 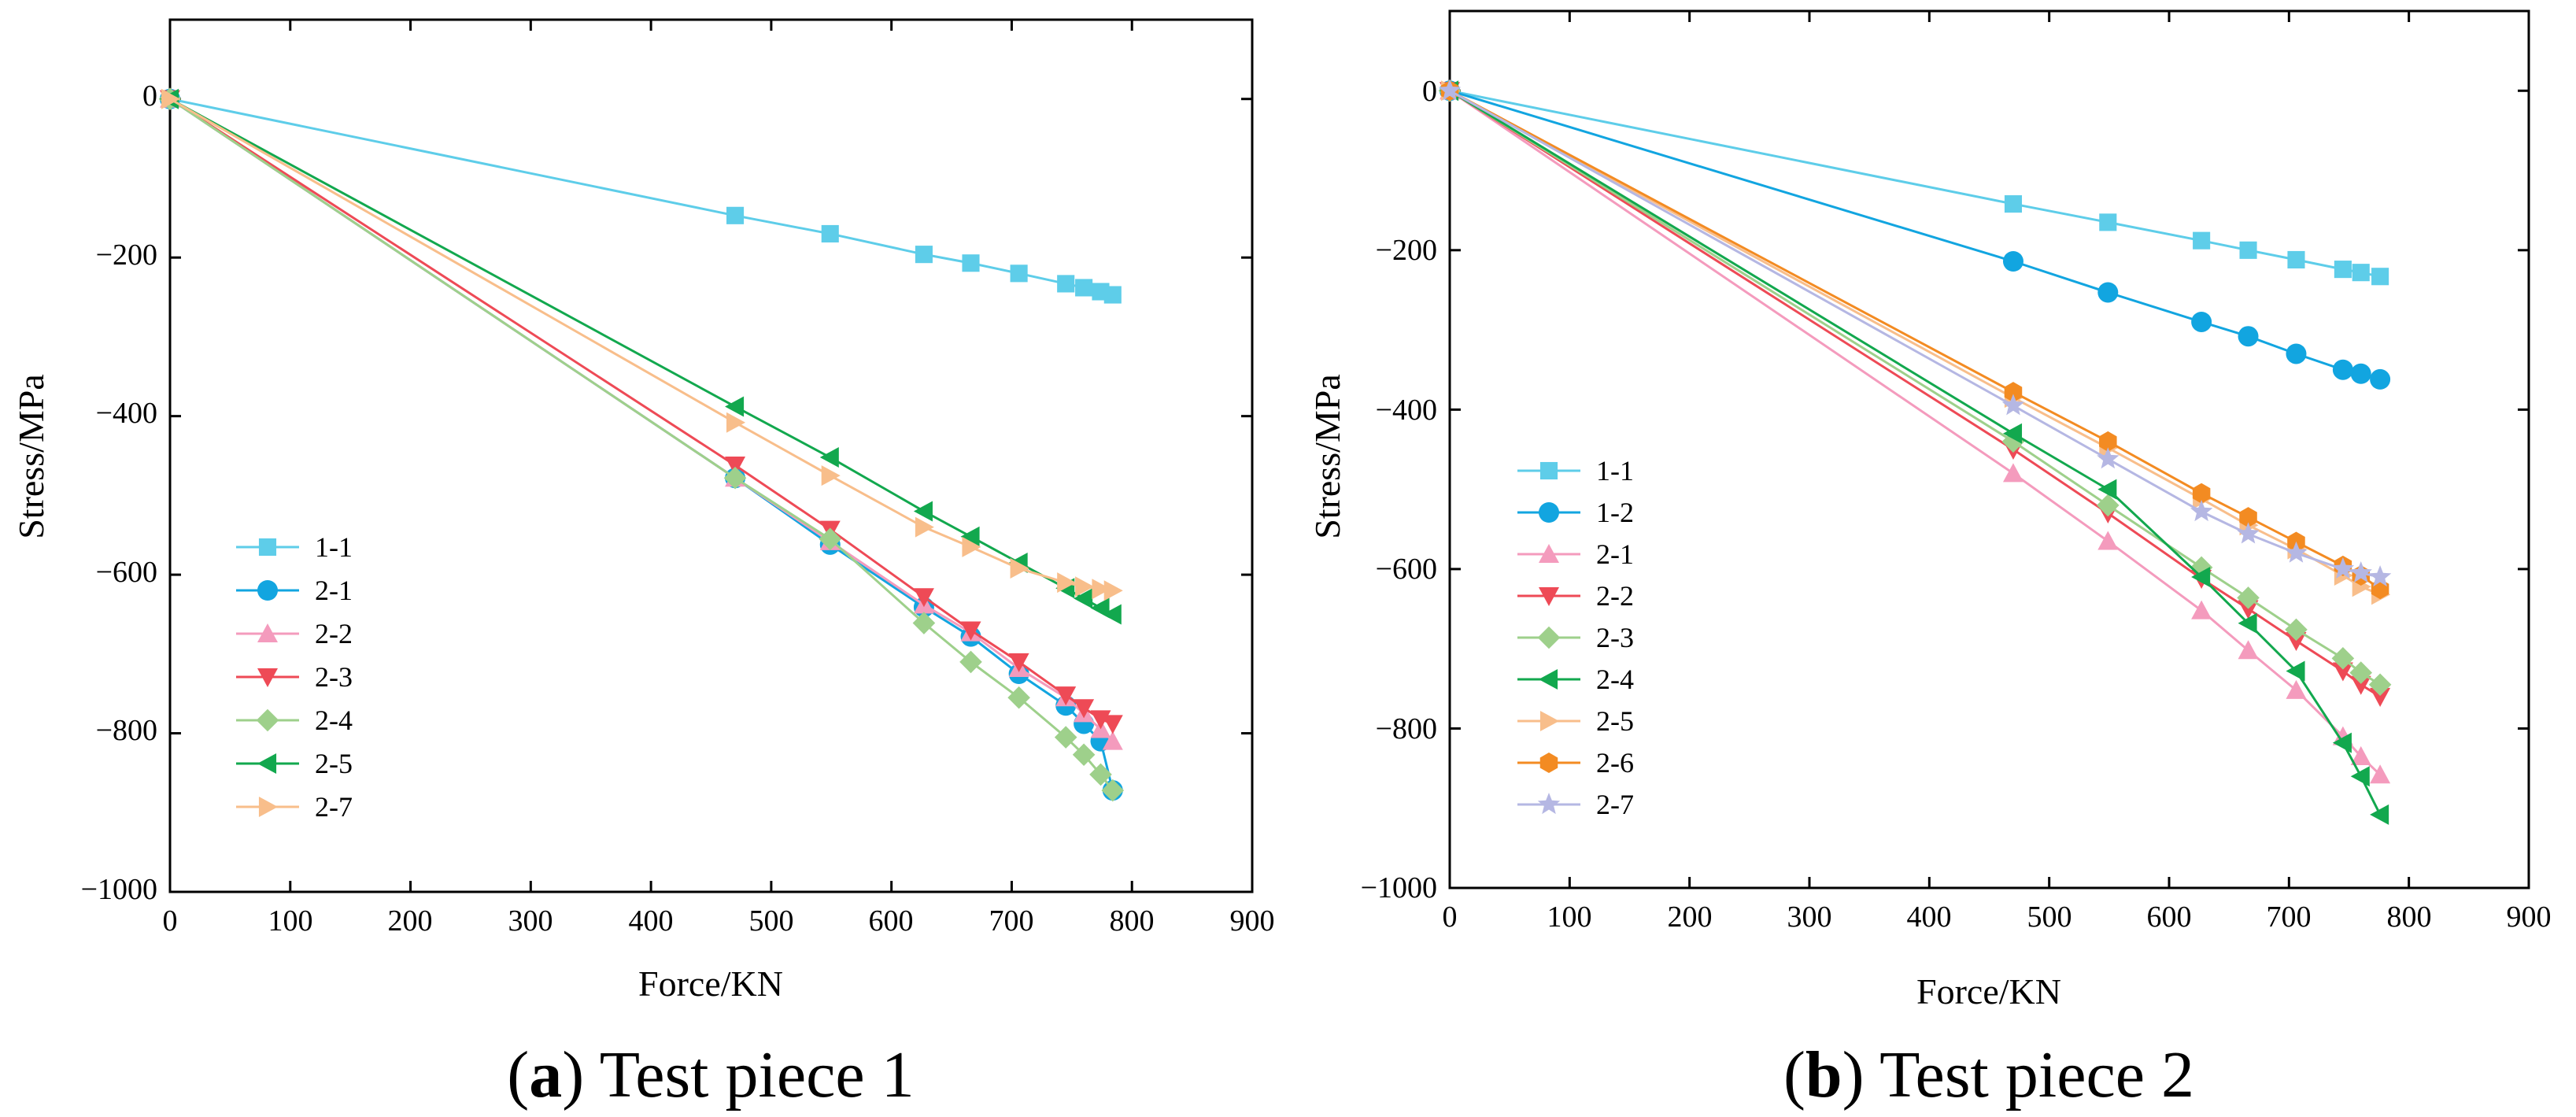 I want to click on y-axis-label: Stress/MPa, so click(x=1327, y=456).